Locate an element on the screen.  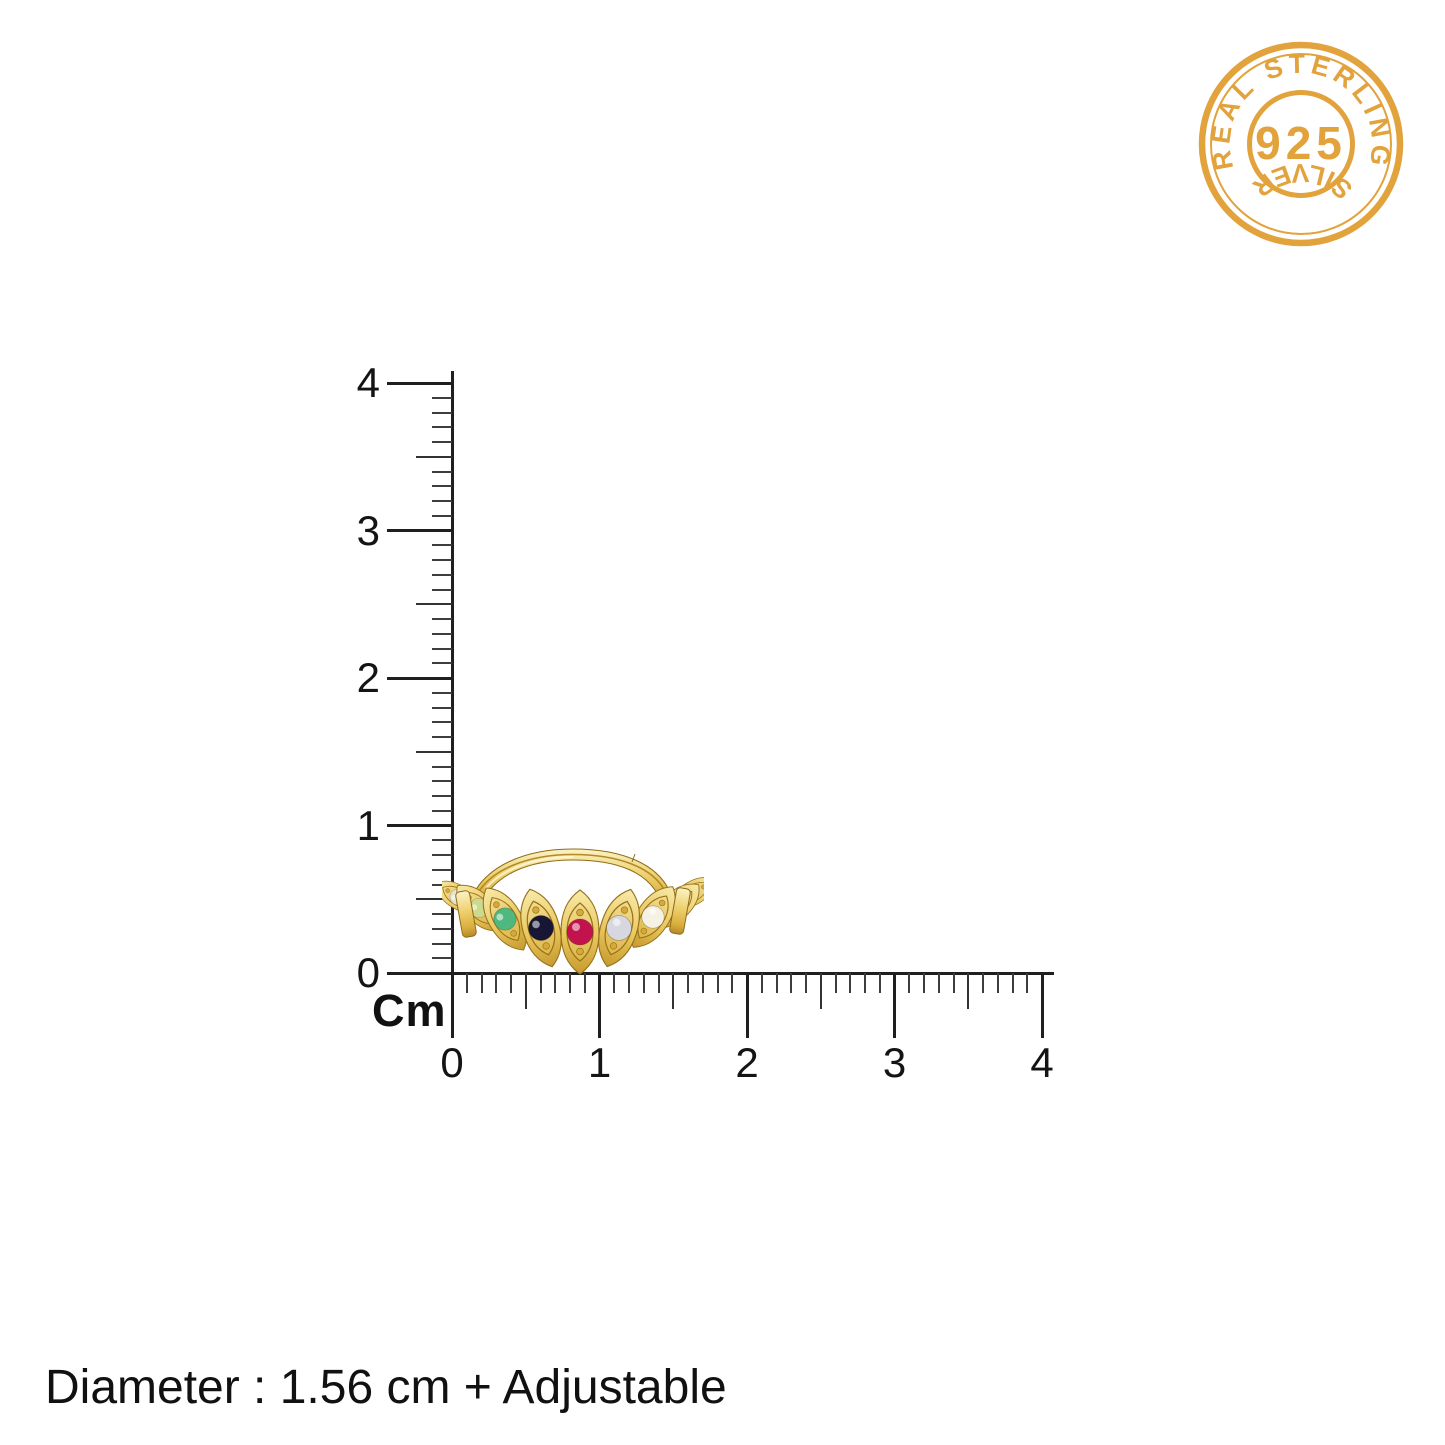
h-ruler-label-1: 1 is located at coordinates (599, 1062).